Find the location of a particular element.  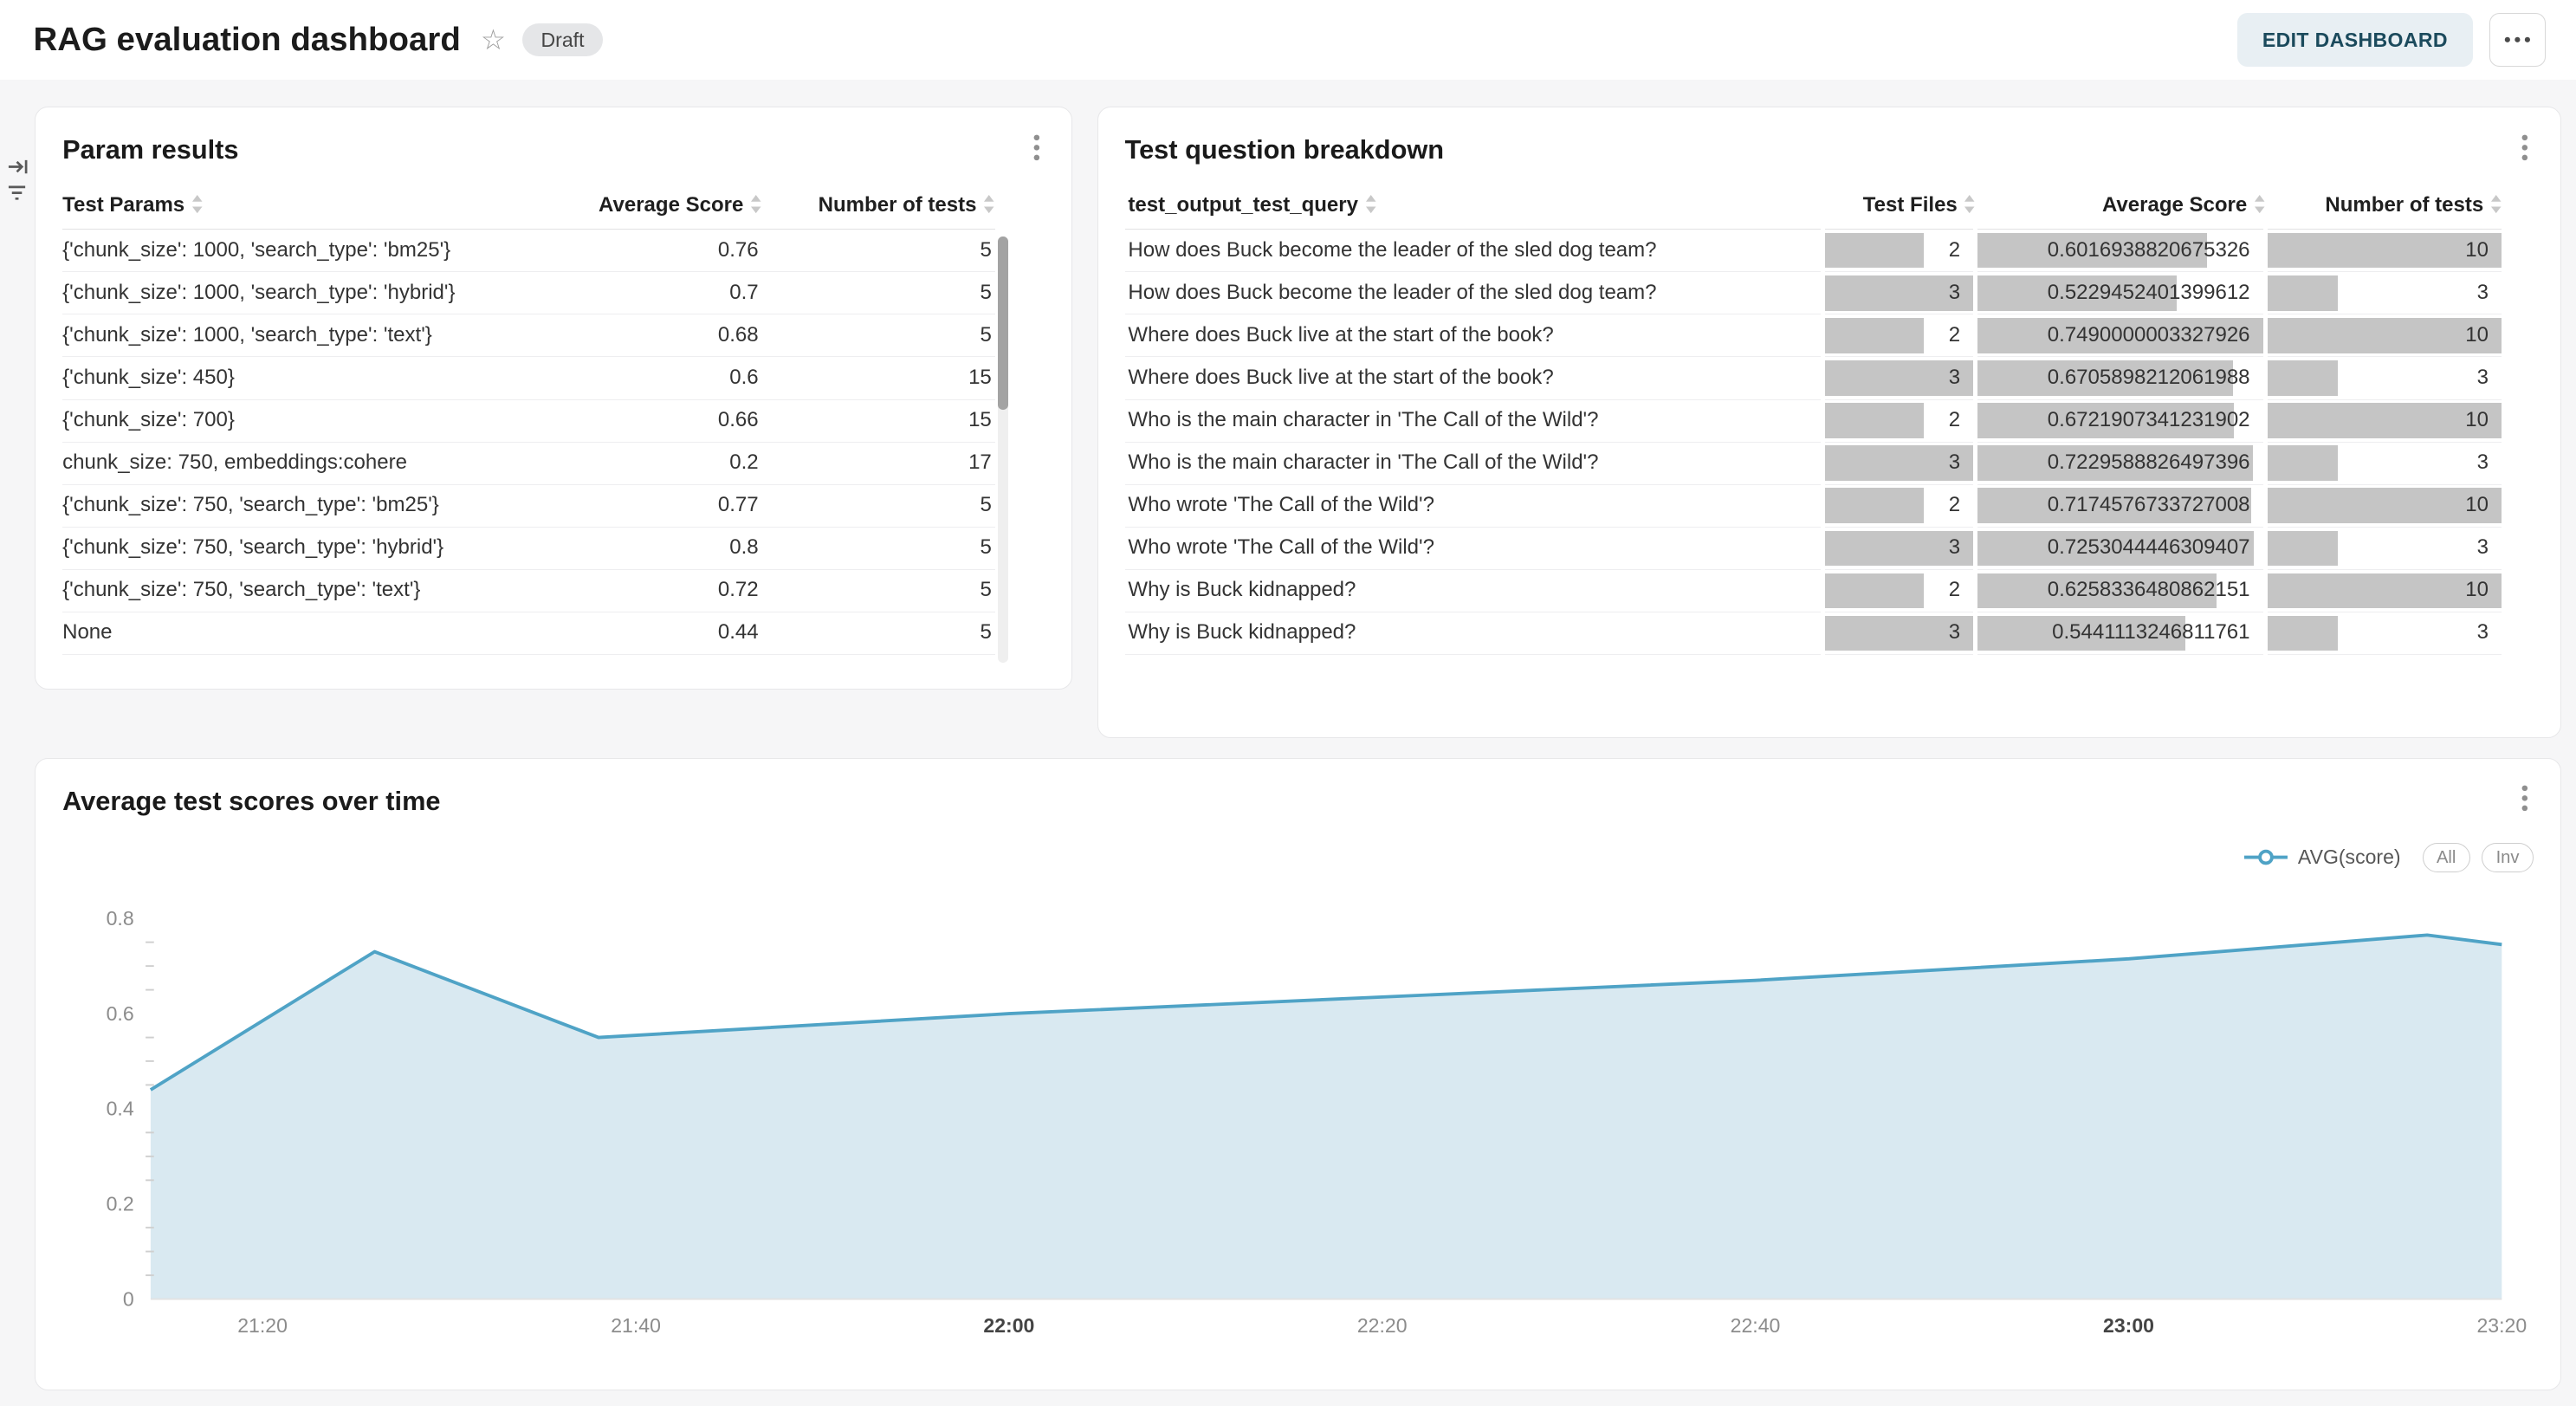

legend-line-marker-icon is located at coordinates (2266, 857).